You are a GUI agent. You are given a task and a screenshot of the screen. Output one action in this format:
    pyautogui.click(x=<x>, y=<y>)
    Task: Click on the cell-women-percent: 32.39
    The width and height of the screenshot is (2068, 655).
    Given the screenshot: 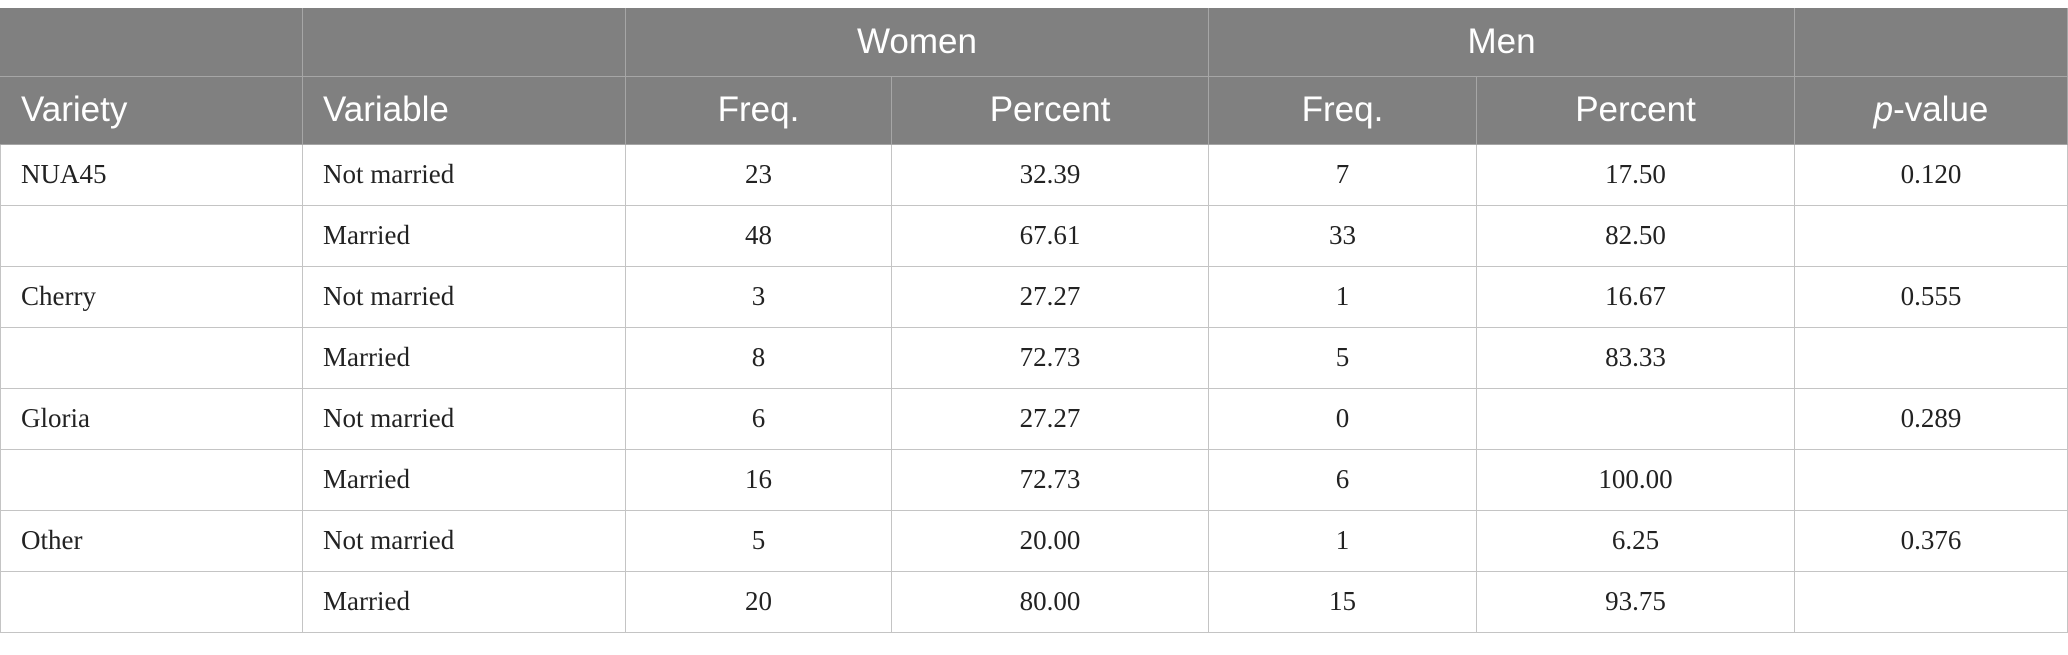 What is the action you would take?
    pyautogui.click(x=1050, y=174)
    